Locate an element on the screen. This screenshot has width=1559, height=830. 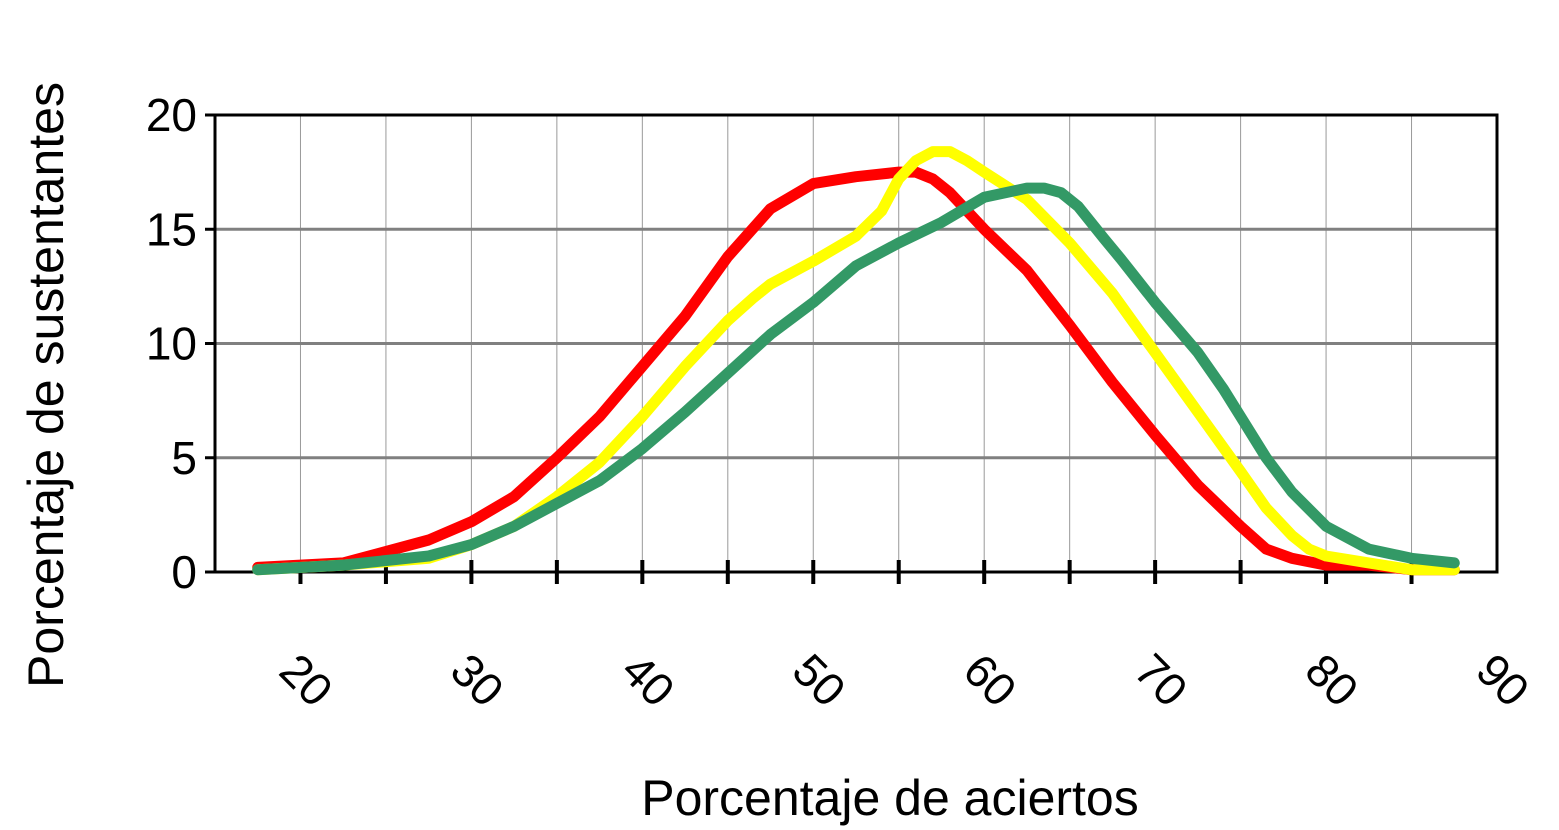
x-tick-label: 40 is located at coordinates (648, 680).